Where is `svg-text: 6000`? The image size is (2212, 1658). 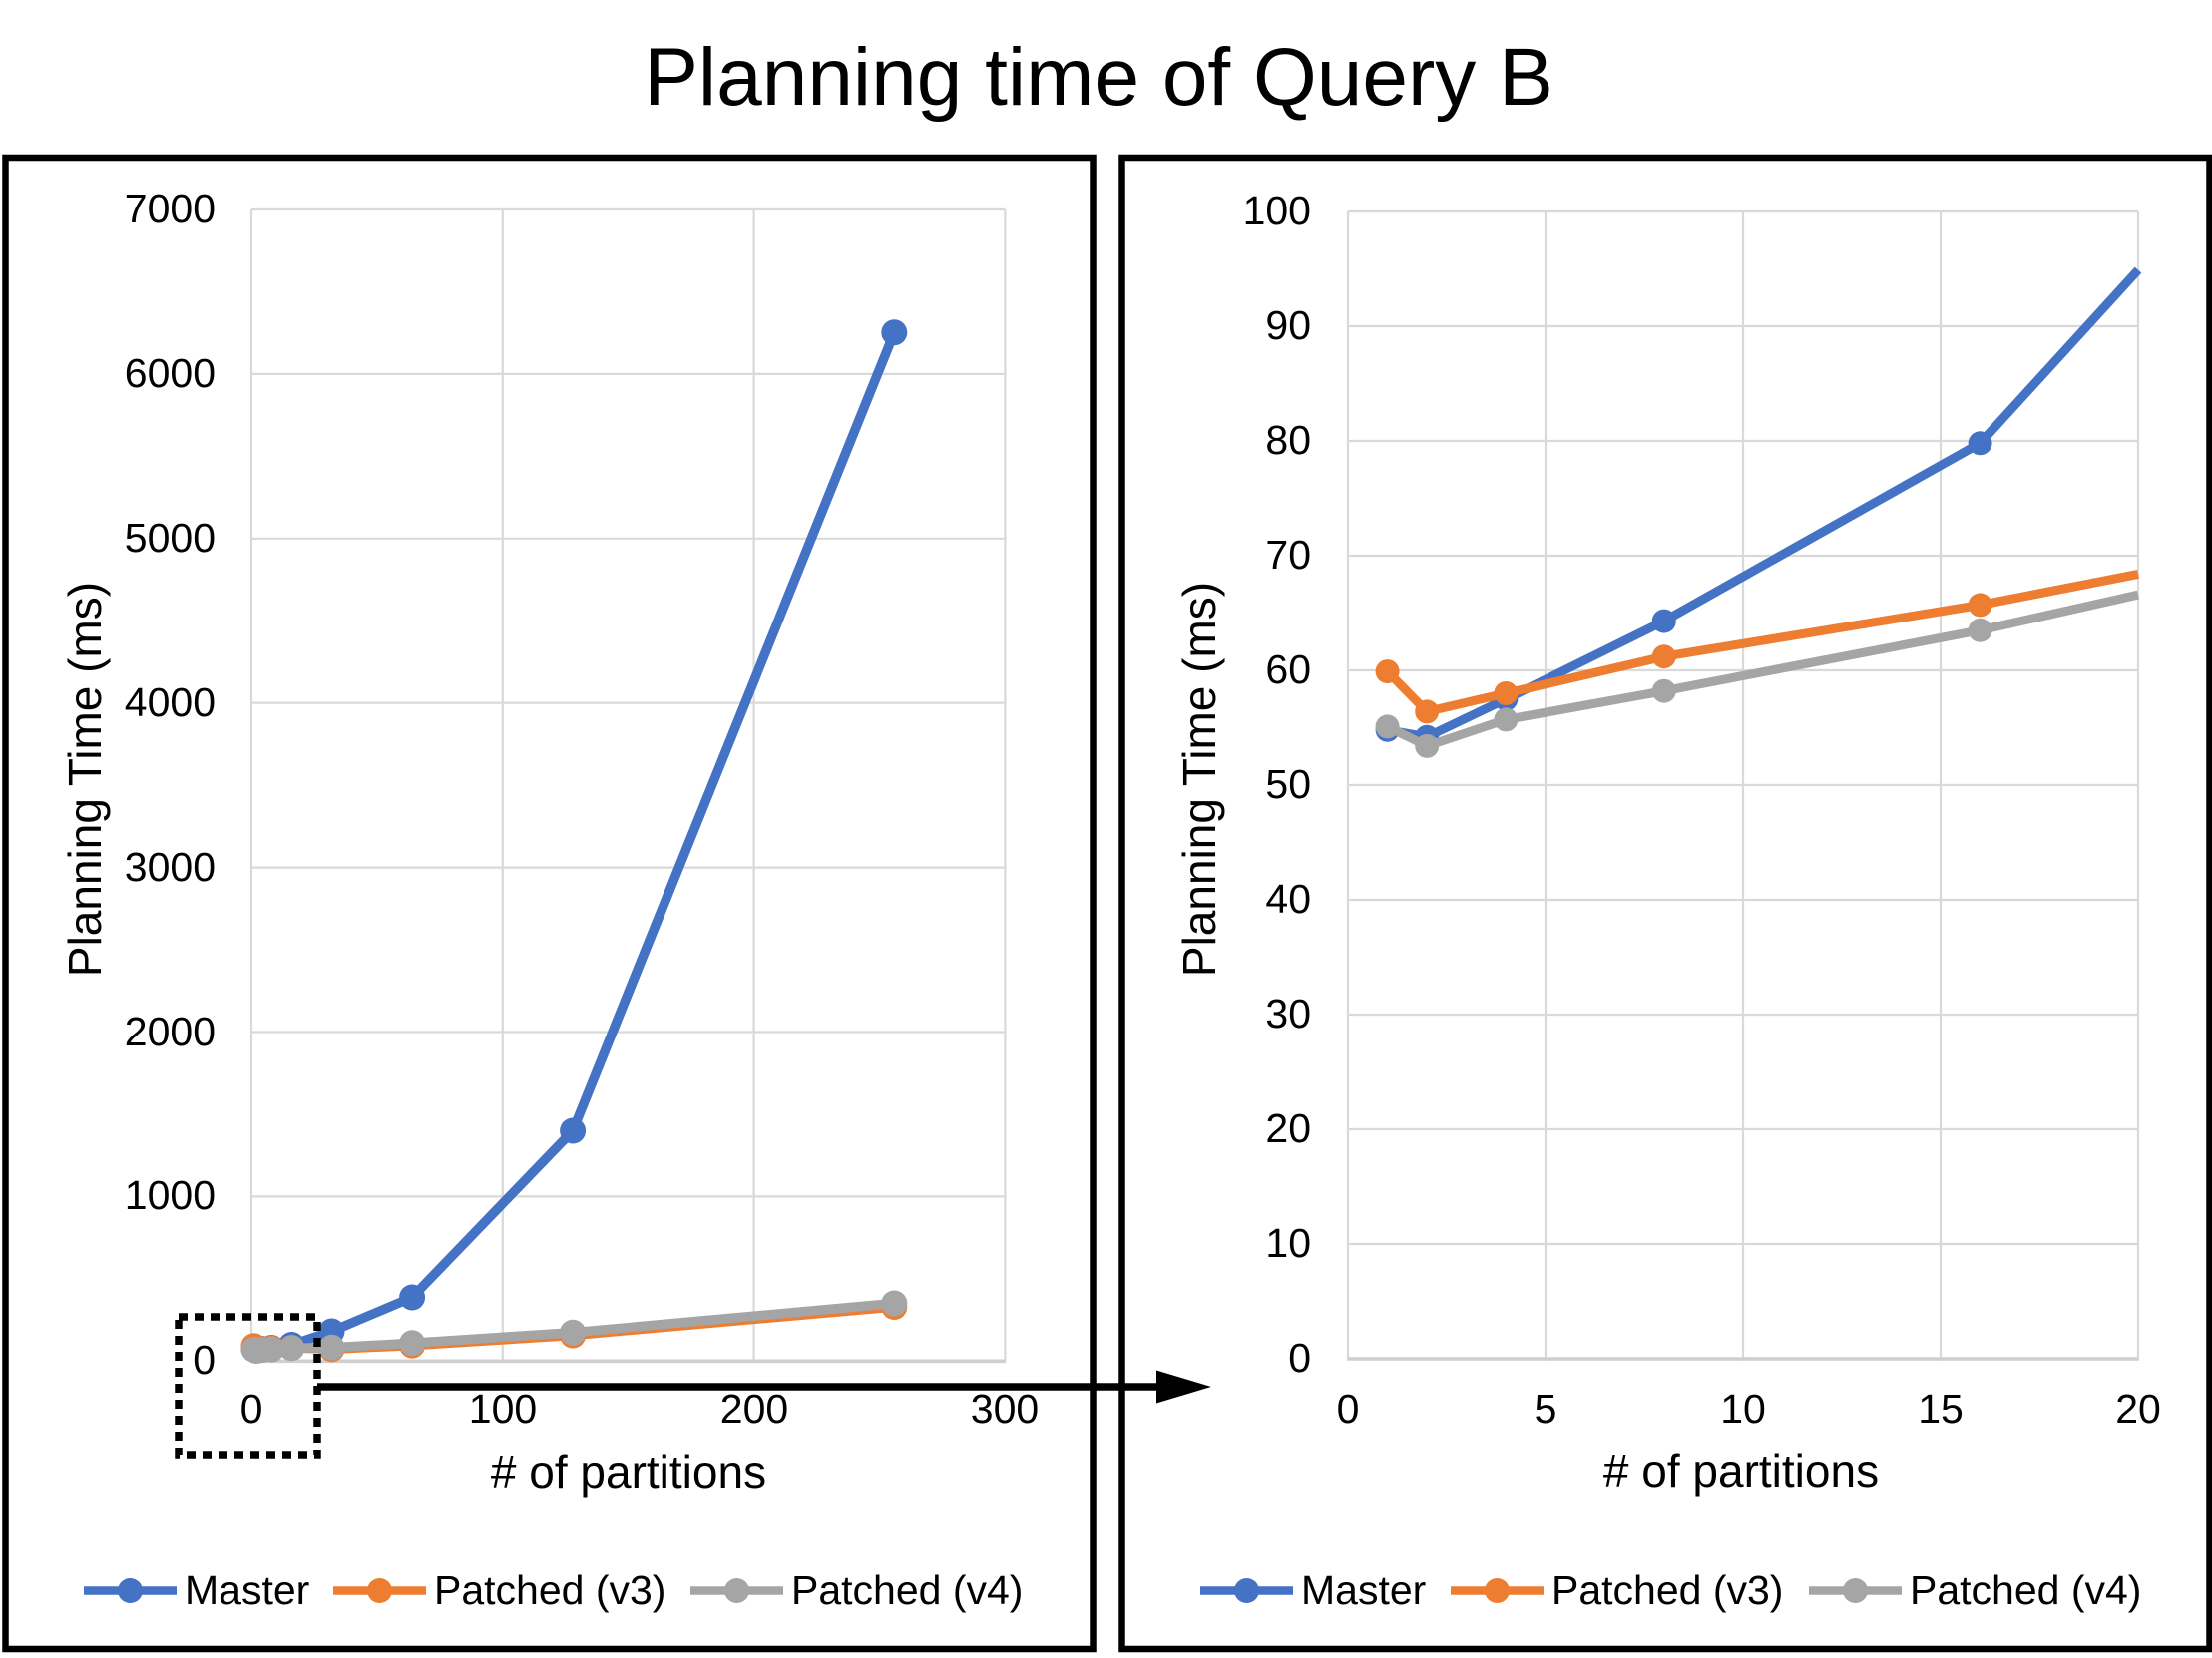 svg-text: 6000 is located at coordinates (170, 373).